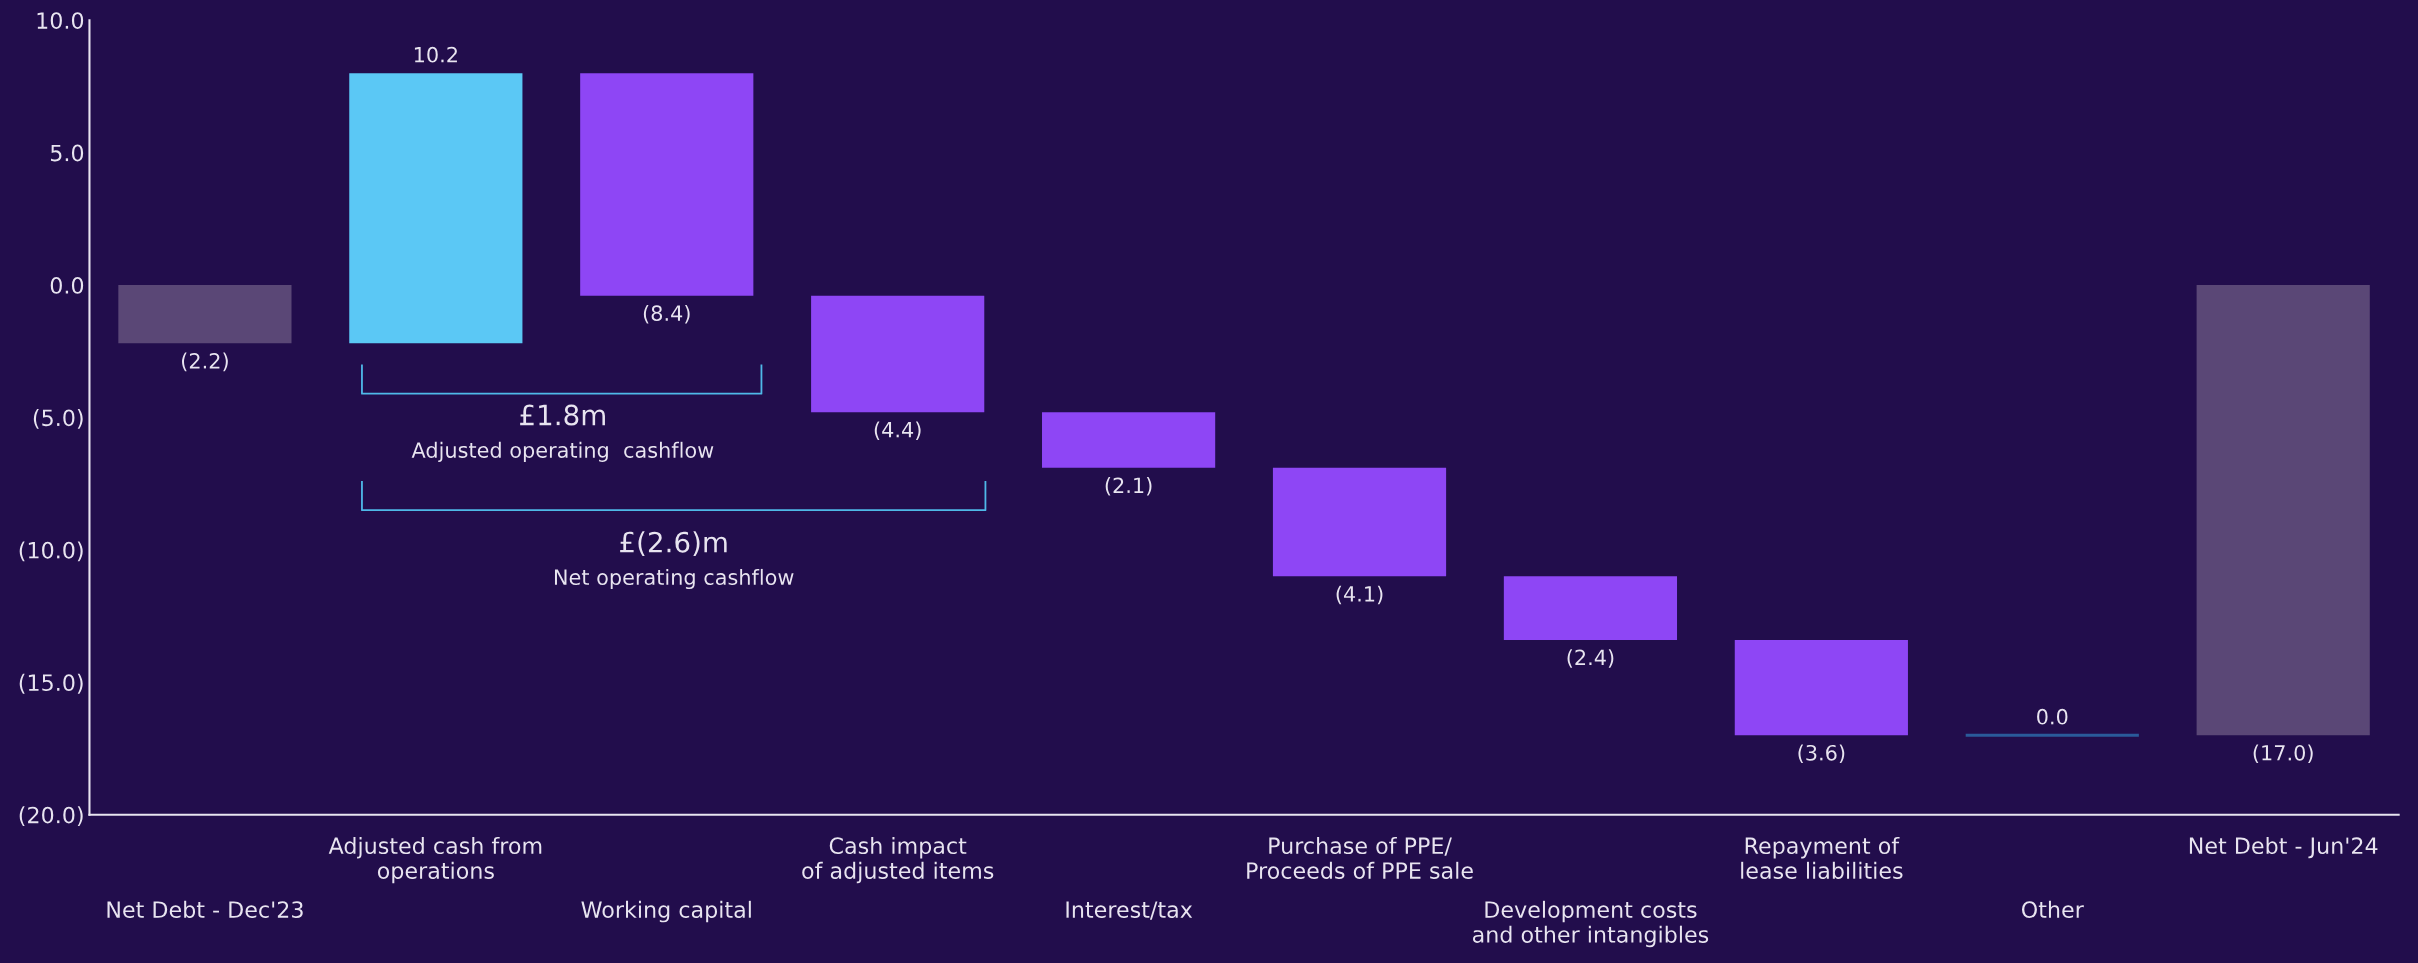 The image size is (2418, 963). What do you see at coordinates (1590, 658) in the screenshot?
I see `data-label: (2.4)` at bounding box center [1590, 658].